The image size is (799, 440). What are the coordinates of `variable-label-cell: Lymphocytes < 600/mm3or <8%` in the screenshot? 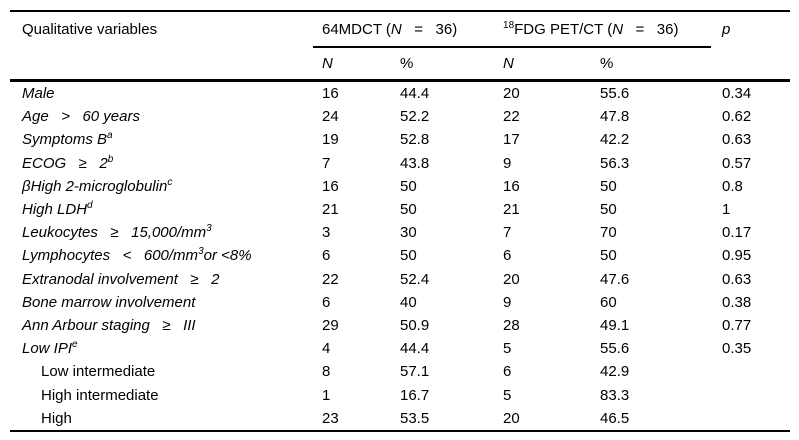 It's located at (137, 255).